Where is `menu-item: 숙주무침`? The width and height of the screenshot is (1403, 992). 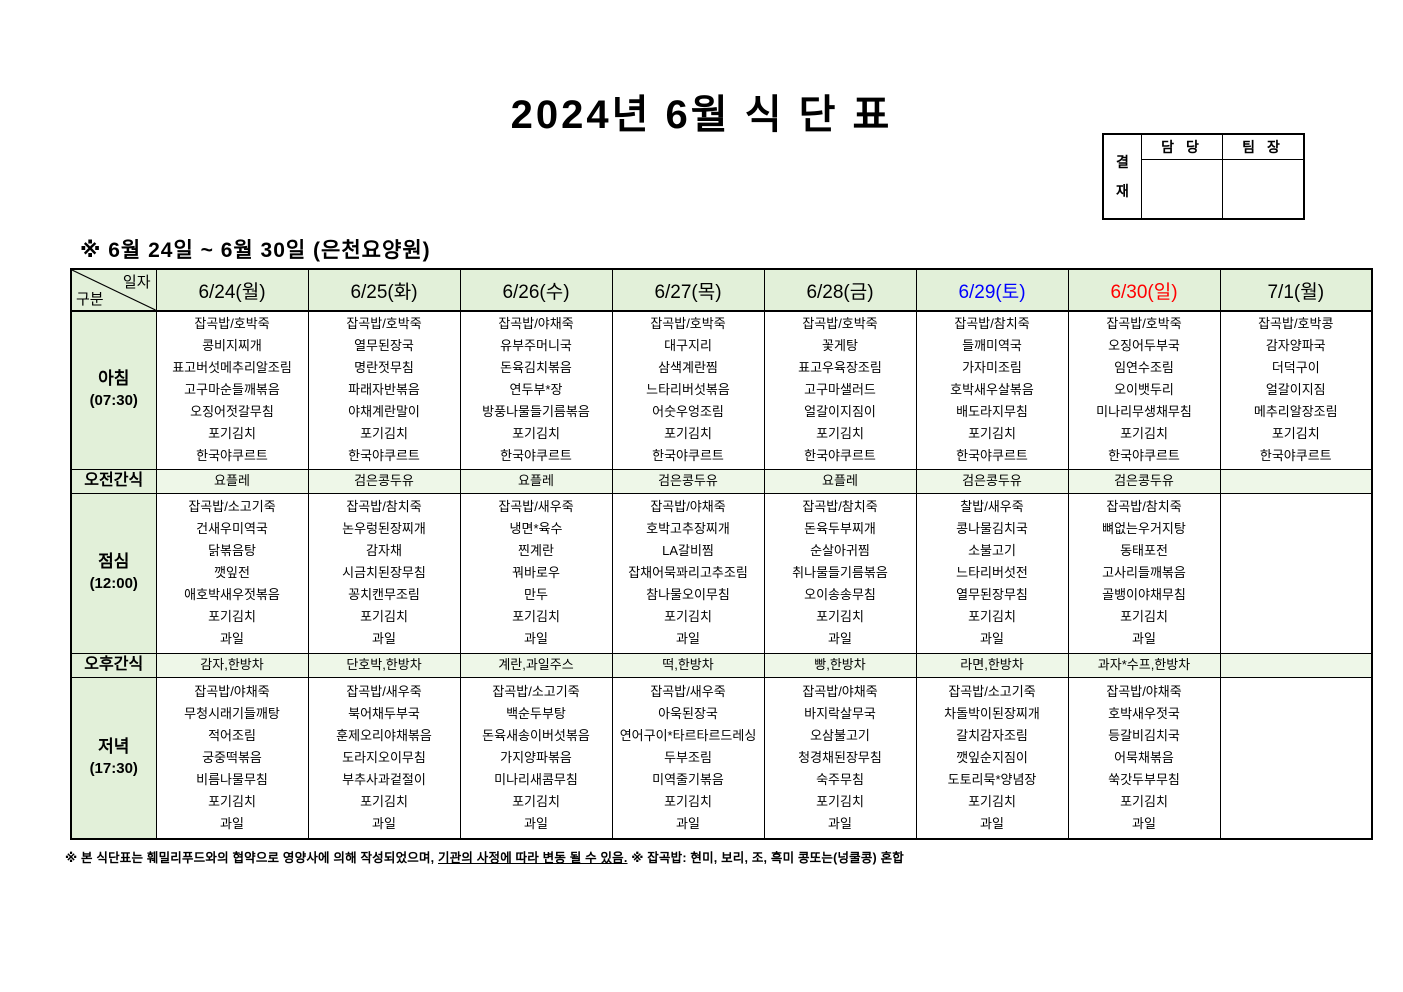
menu-item: 숙주무침 is located at coordinates (840, 779).